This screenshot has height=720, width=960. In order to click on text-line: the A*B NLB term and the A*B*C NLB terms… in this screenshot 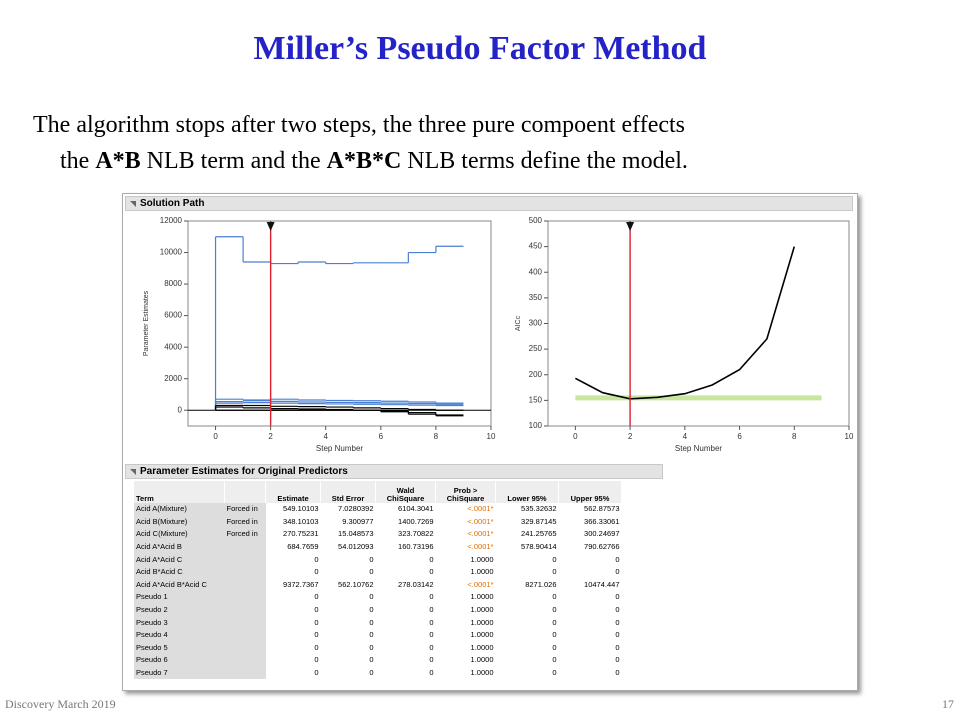, I will do `click(374, 161)`.